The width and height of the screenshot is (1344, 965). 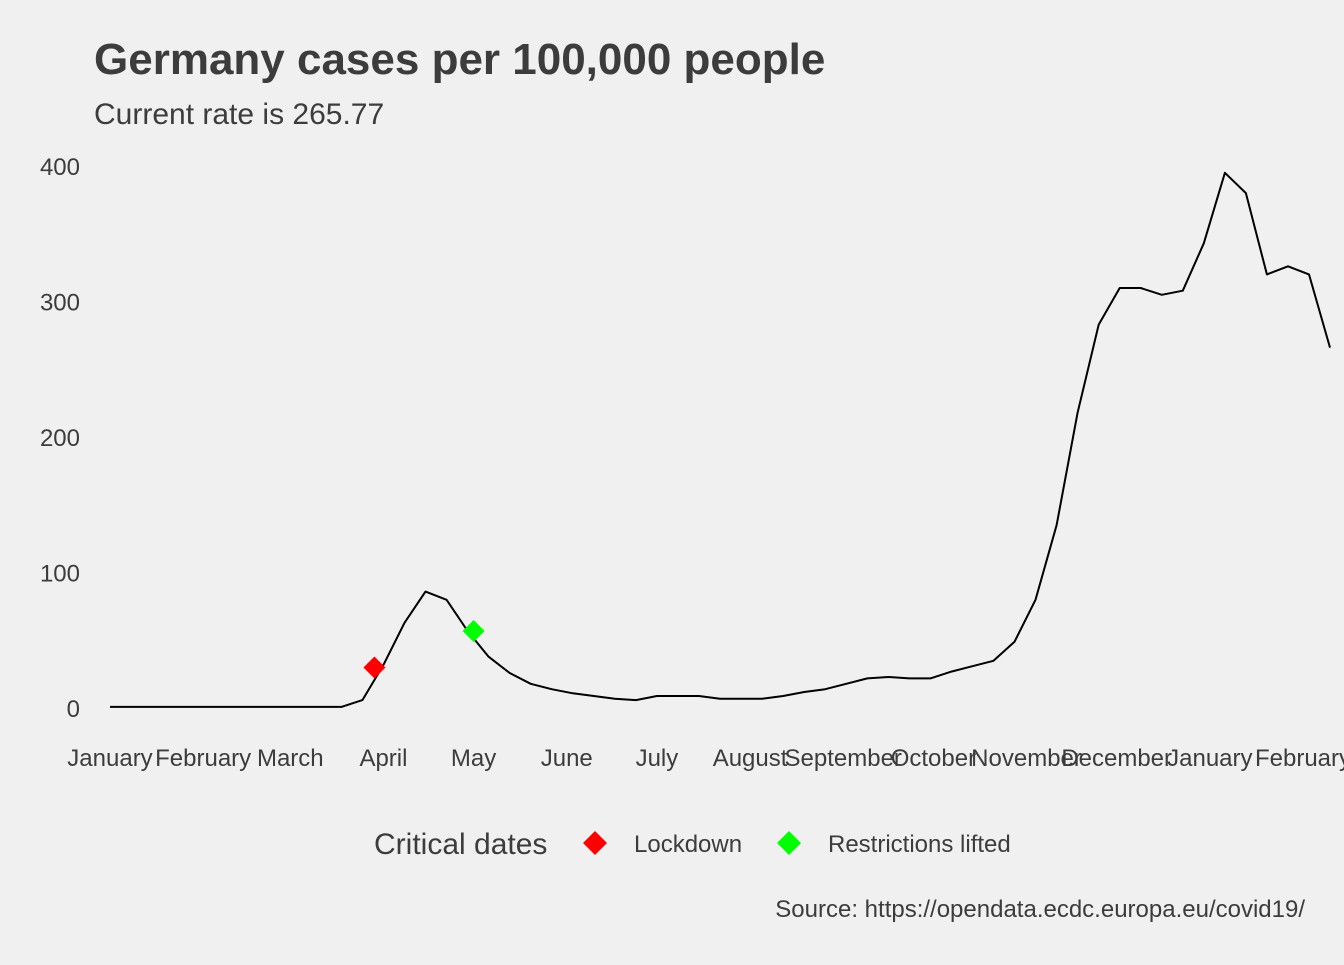 I want to click on y-tick-label: 400, so click(x=60, y=167).